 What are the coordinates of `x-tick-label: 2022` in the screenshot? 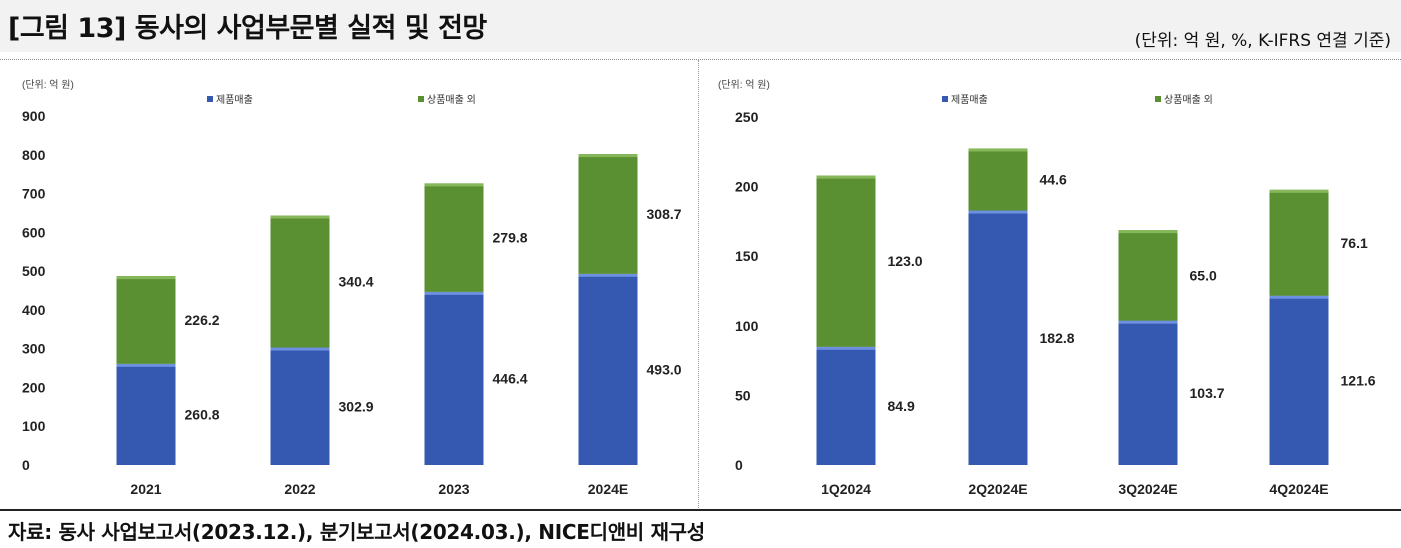 It's located at (299, 489).